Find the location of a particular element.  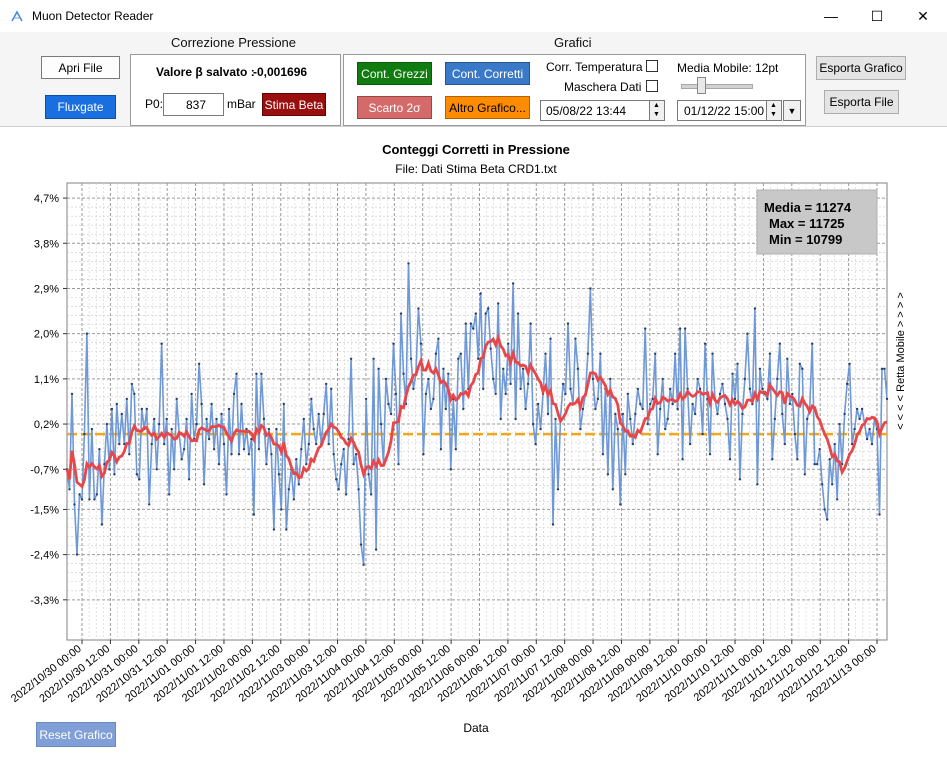

y-tick-label: -0,7% is located at coordinates (44, 470).